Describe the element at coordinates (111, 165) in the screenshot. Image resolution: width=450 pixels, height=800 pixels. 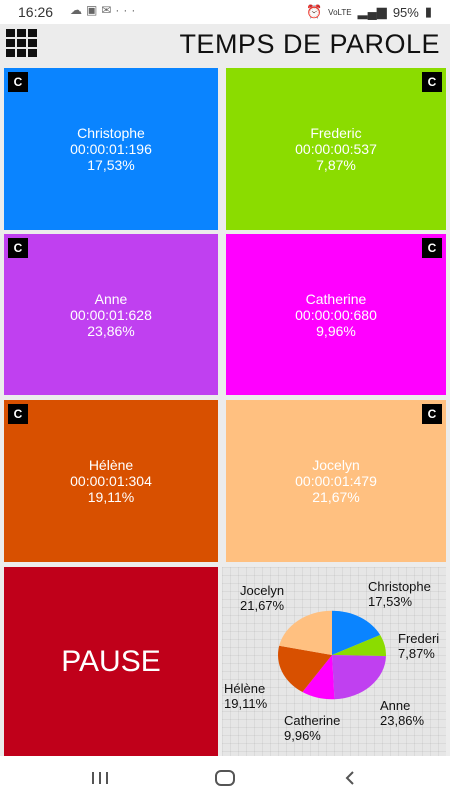
I see `speaker-percent: 17,53%` at that location.